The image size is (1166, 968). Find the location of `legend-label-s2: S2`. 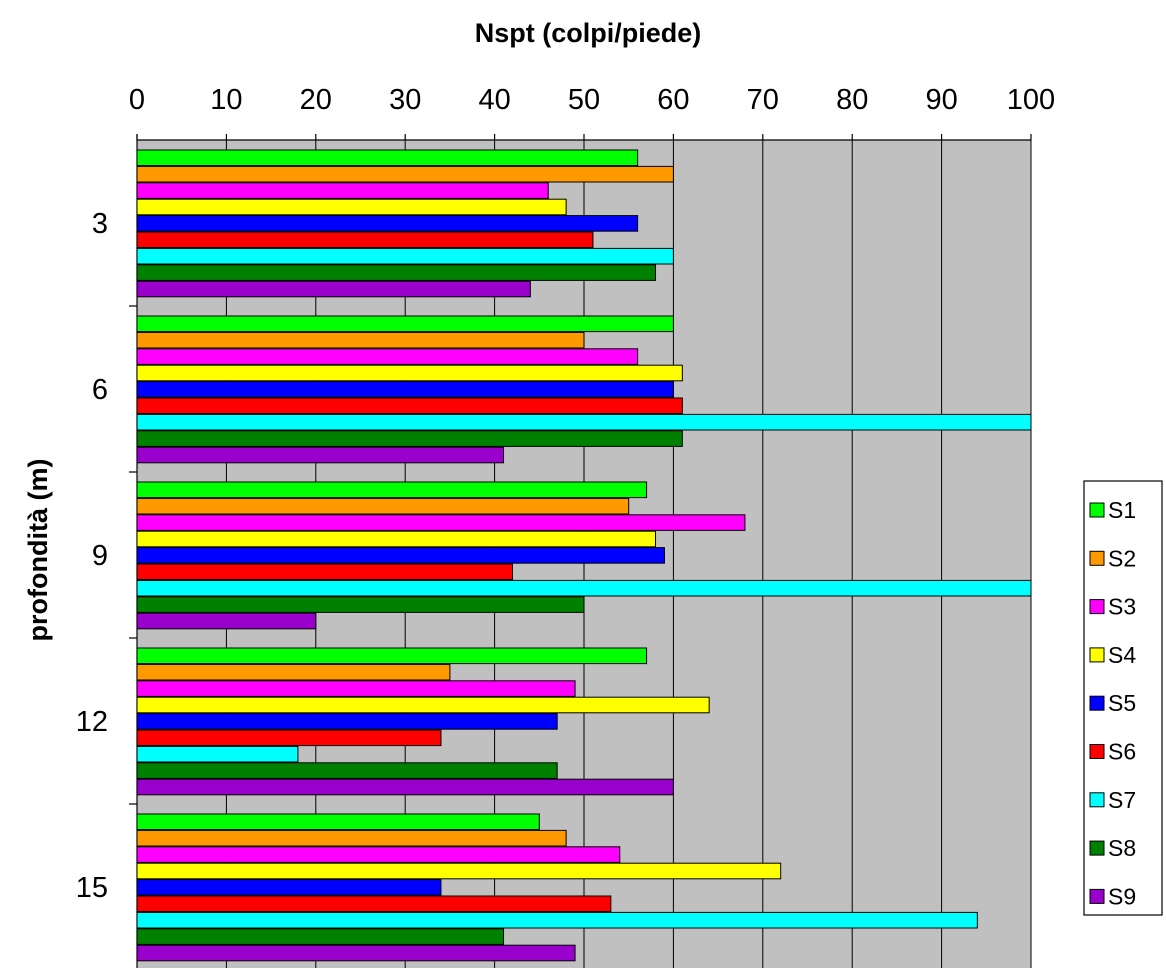

legend-label-s2: S2 is located at coordinates (1122, 558).